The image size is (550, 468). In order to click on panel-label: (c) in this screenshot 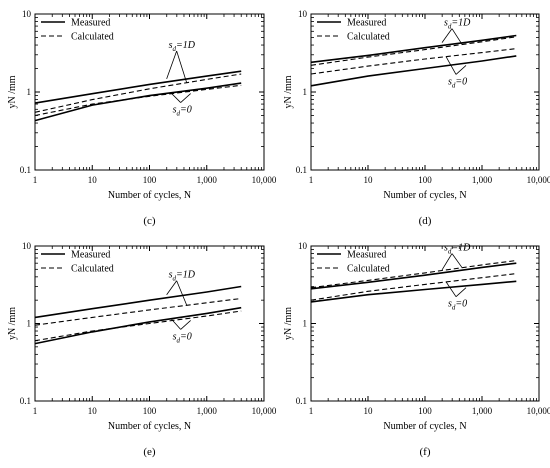, I will do `click(149, 221)`.